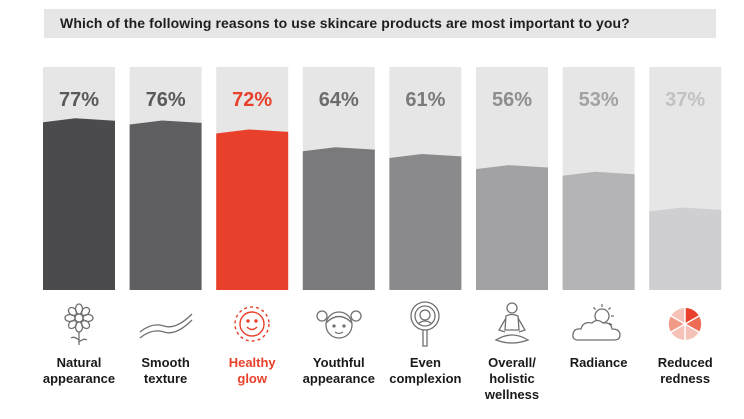 The height and width of the screenshot is (419, 744). Describe the element at coordinates (252, 100) in the screenshot. I see `value-label: 72%` at that location.